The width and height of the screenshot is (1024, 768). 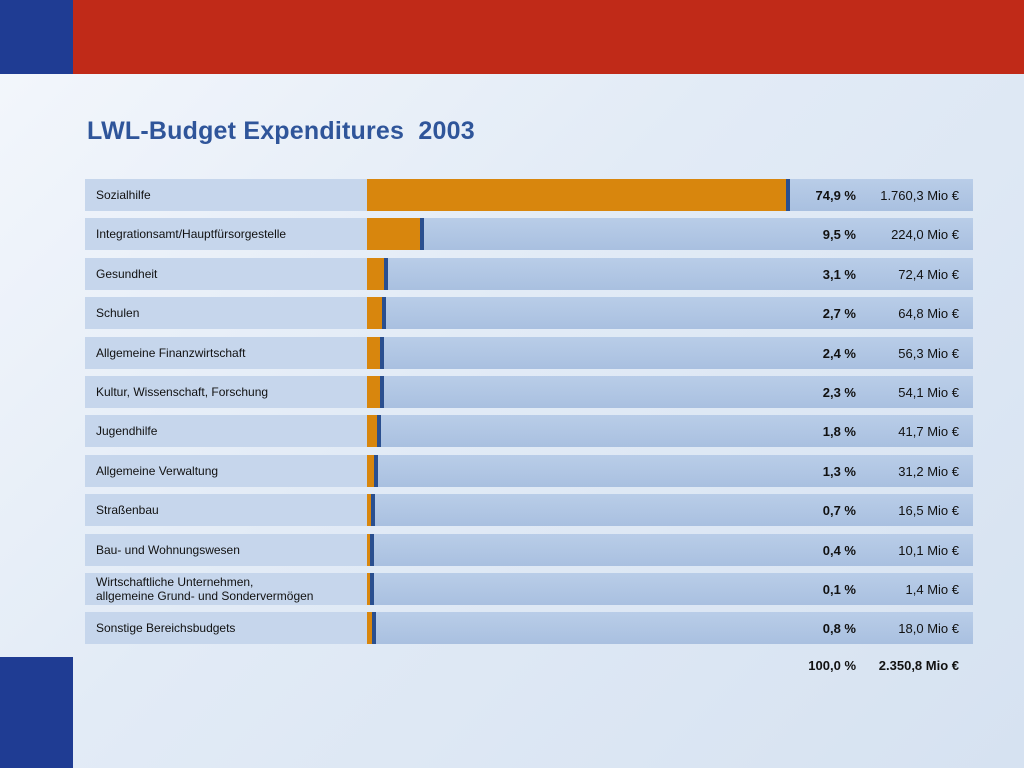 What do you see at coordinates (928, 313) in the screenshot?
I see `amount-label: 64,8 Mio €` at bounding box center [928, 313].